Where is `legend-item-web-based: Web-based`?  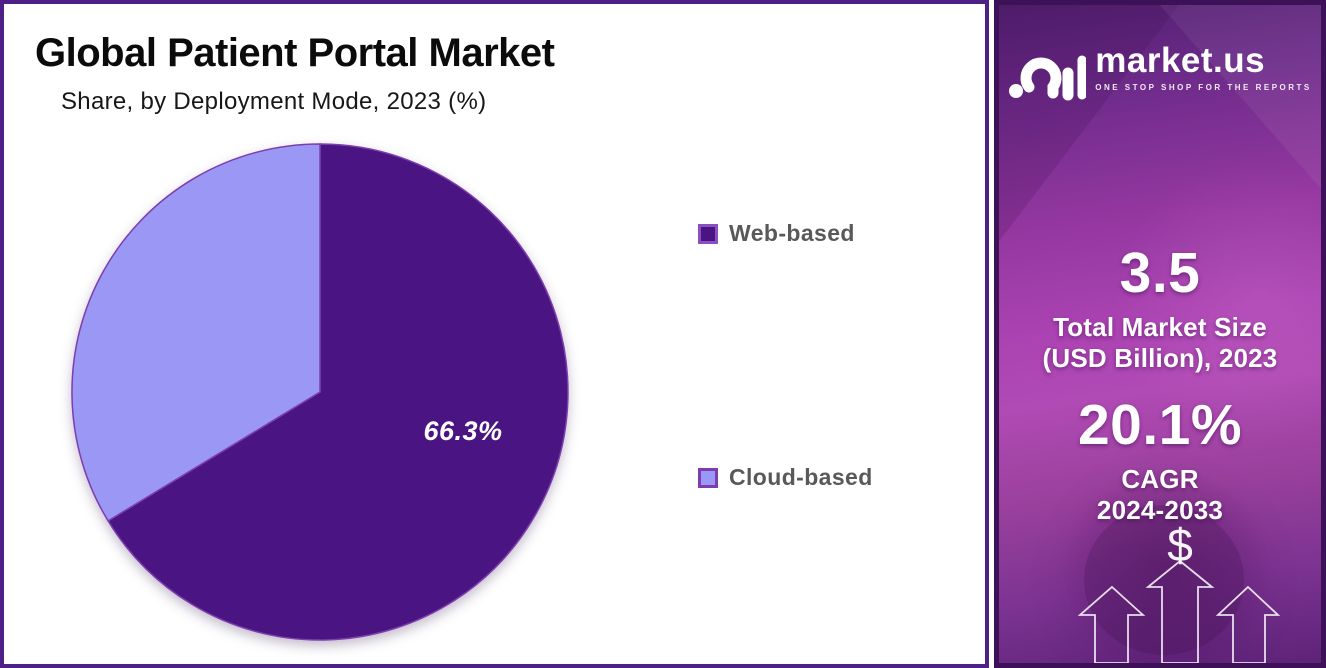
legend-item-web-based: Web-based is located at coordinates (776, 233).